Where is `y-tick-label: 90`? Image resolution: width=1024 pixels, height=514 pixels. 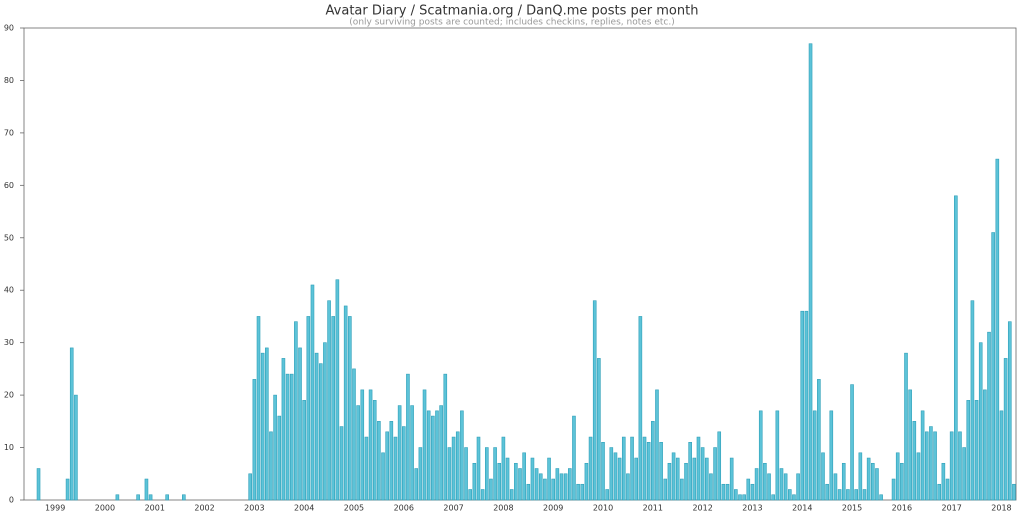 y-tick-label: 90 is located at coordinates (9, 28).